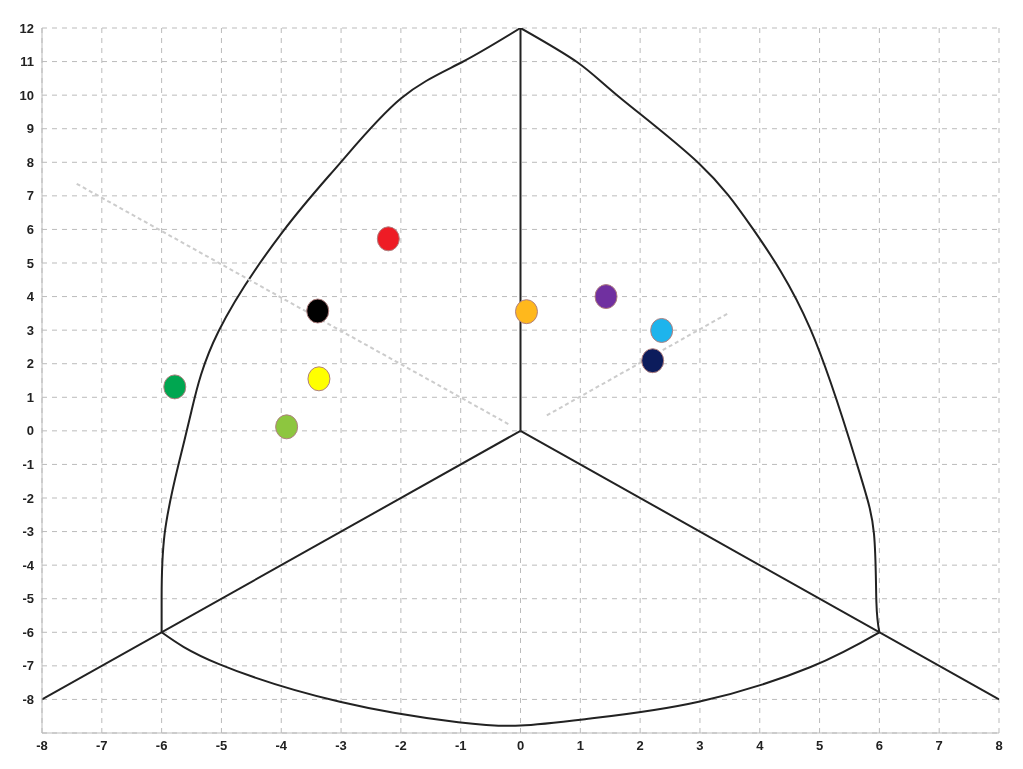  Describe the element at coordinates (819, 746) in the screenshot. I see `x-tick-label: 5` at that location.